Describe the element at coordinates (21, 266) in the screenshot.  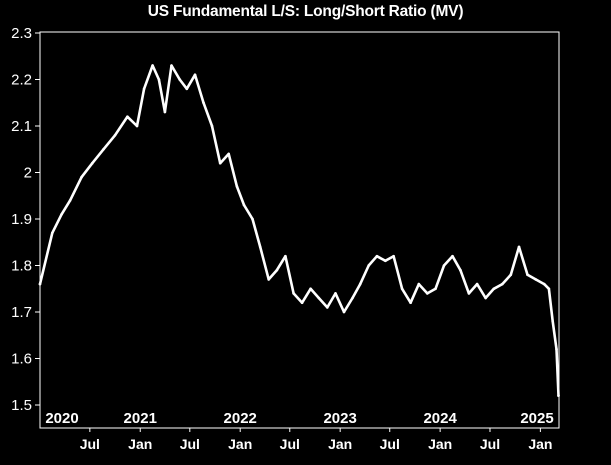
I see `y-tick-label: 1.8` at that location.